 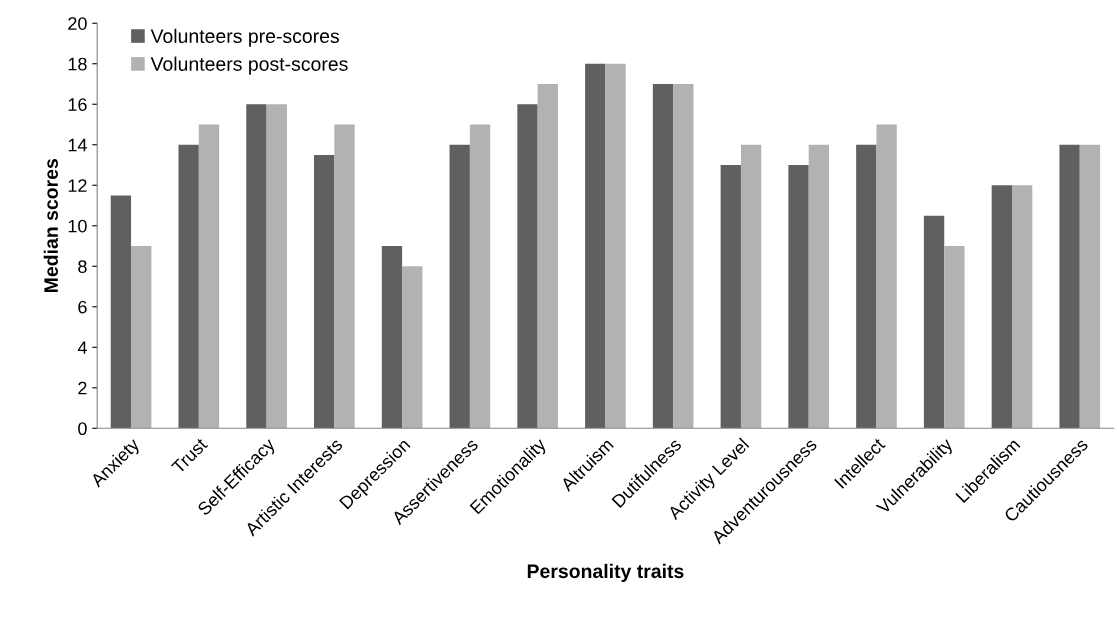 What do you see at coordinates (82, 347) in the screenshot?
I see `y-tick-label: 4` at bounding box center [82, 347].